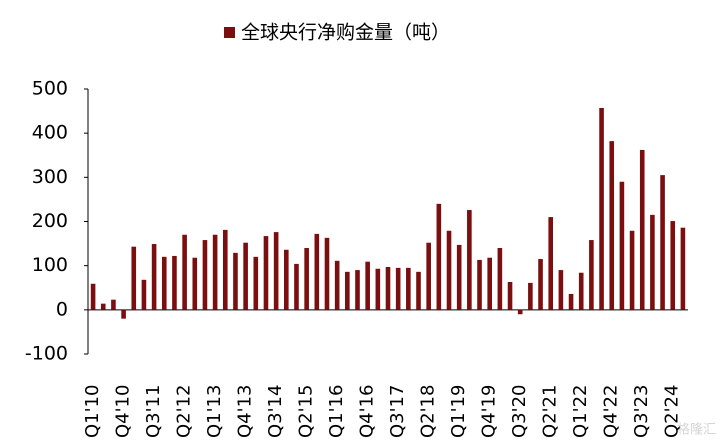 The image size is (725, 447). I want to click on x-tick-label: Q1'22, so click(580, 411).